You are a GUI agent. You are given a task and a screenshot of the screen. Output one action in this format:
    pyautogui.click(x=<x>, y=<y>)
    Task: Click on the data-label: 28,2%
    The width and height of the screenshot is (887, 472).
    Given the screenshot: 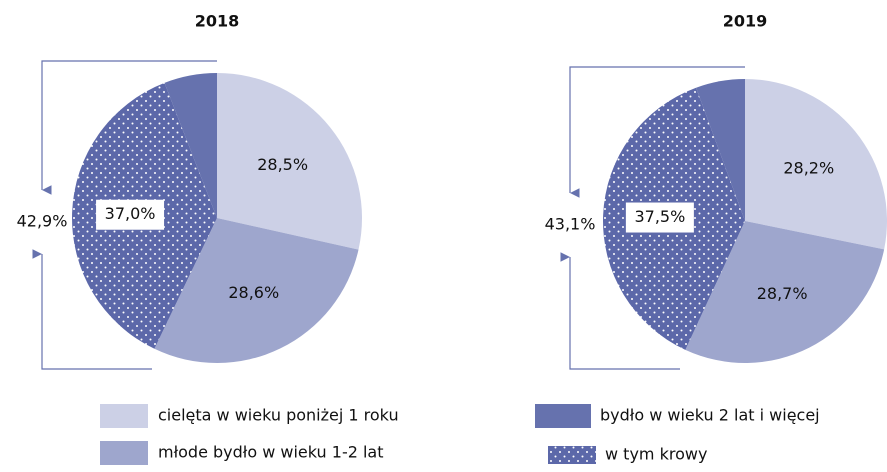 What is the action you would take?
    pyautogui.click(x=808, y=167)
    